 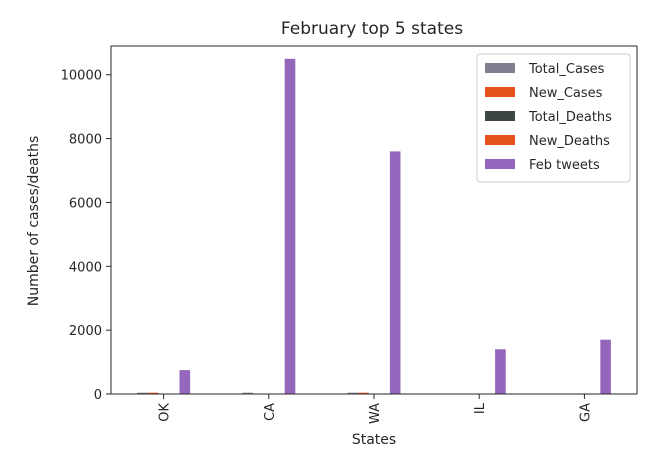 What do you see at coordinates (98, 395) in the screenshot?
I see `y-tick-label: 0` at bounding box center [98, 395].